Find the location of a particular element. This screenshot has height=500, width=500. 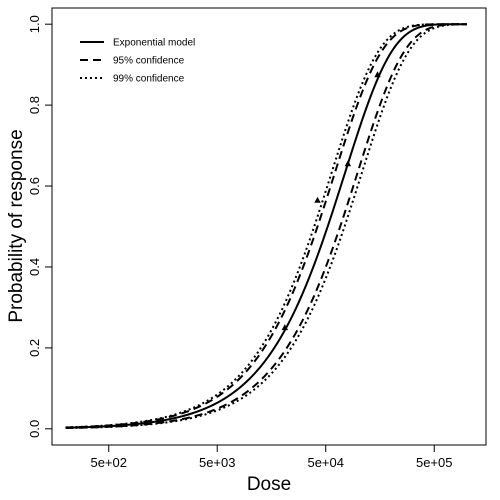

y-tick-label-5: 1.0 is located at coordinates (34, 24).